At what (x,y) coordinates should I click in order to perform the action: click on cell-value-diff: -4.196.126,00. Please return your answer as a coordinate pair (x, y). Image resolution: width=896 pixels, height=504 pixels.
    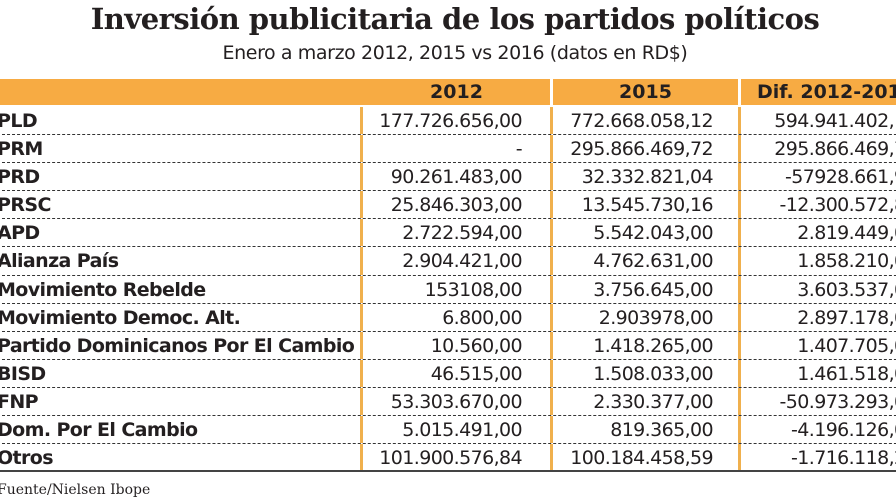
    Looking at the image, I should click on (817, 430).